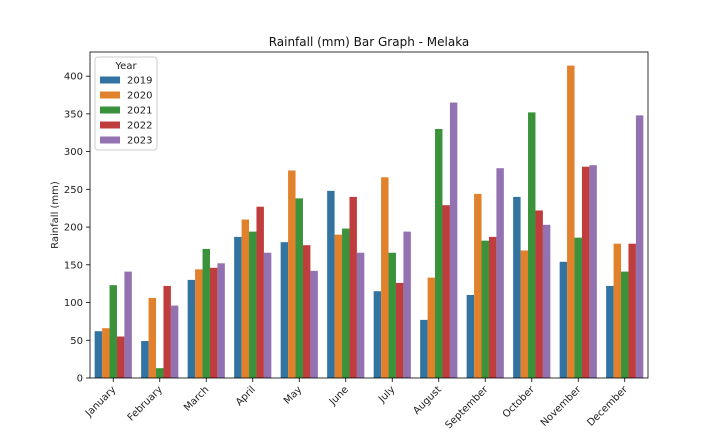 This screenshot has height=432, width=720. Describe the element at coordinates (139, 96) in the screenshot. I see `legend-label-2020: 2020` at that location.